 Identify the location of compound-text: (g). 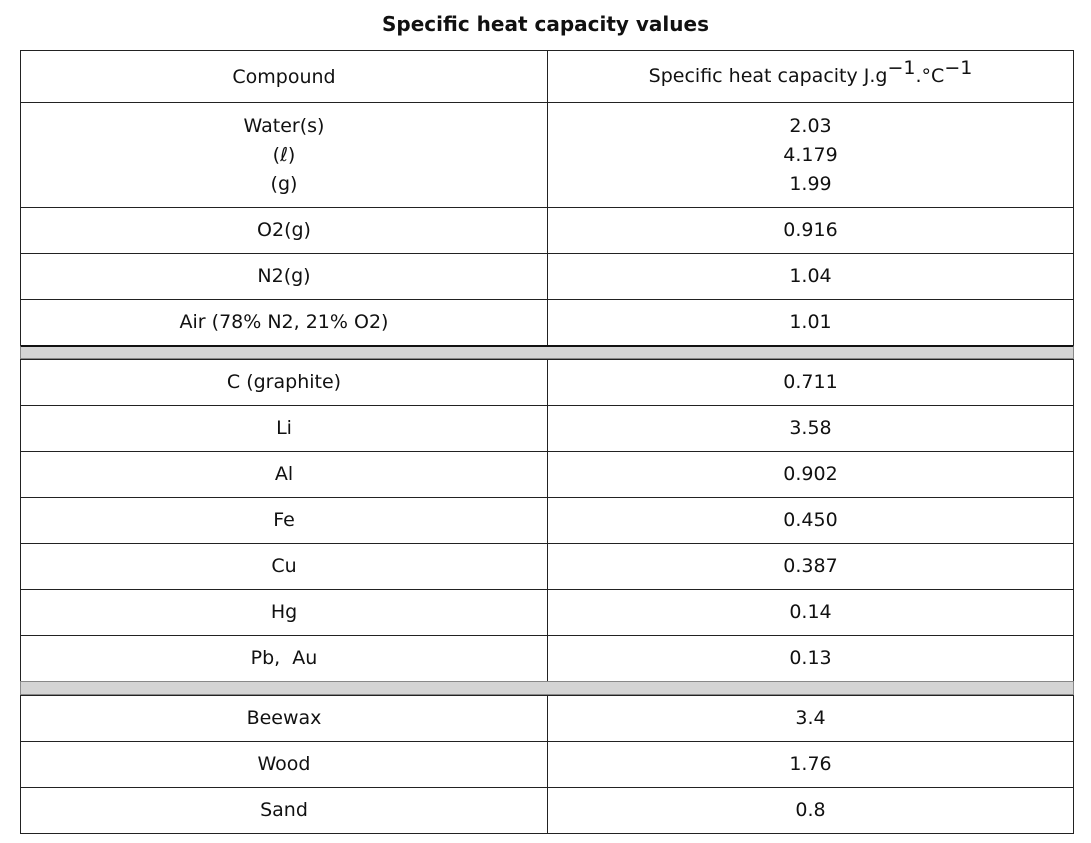
(284, 183).